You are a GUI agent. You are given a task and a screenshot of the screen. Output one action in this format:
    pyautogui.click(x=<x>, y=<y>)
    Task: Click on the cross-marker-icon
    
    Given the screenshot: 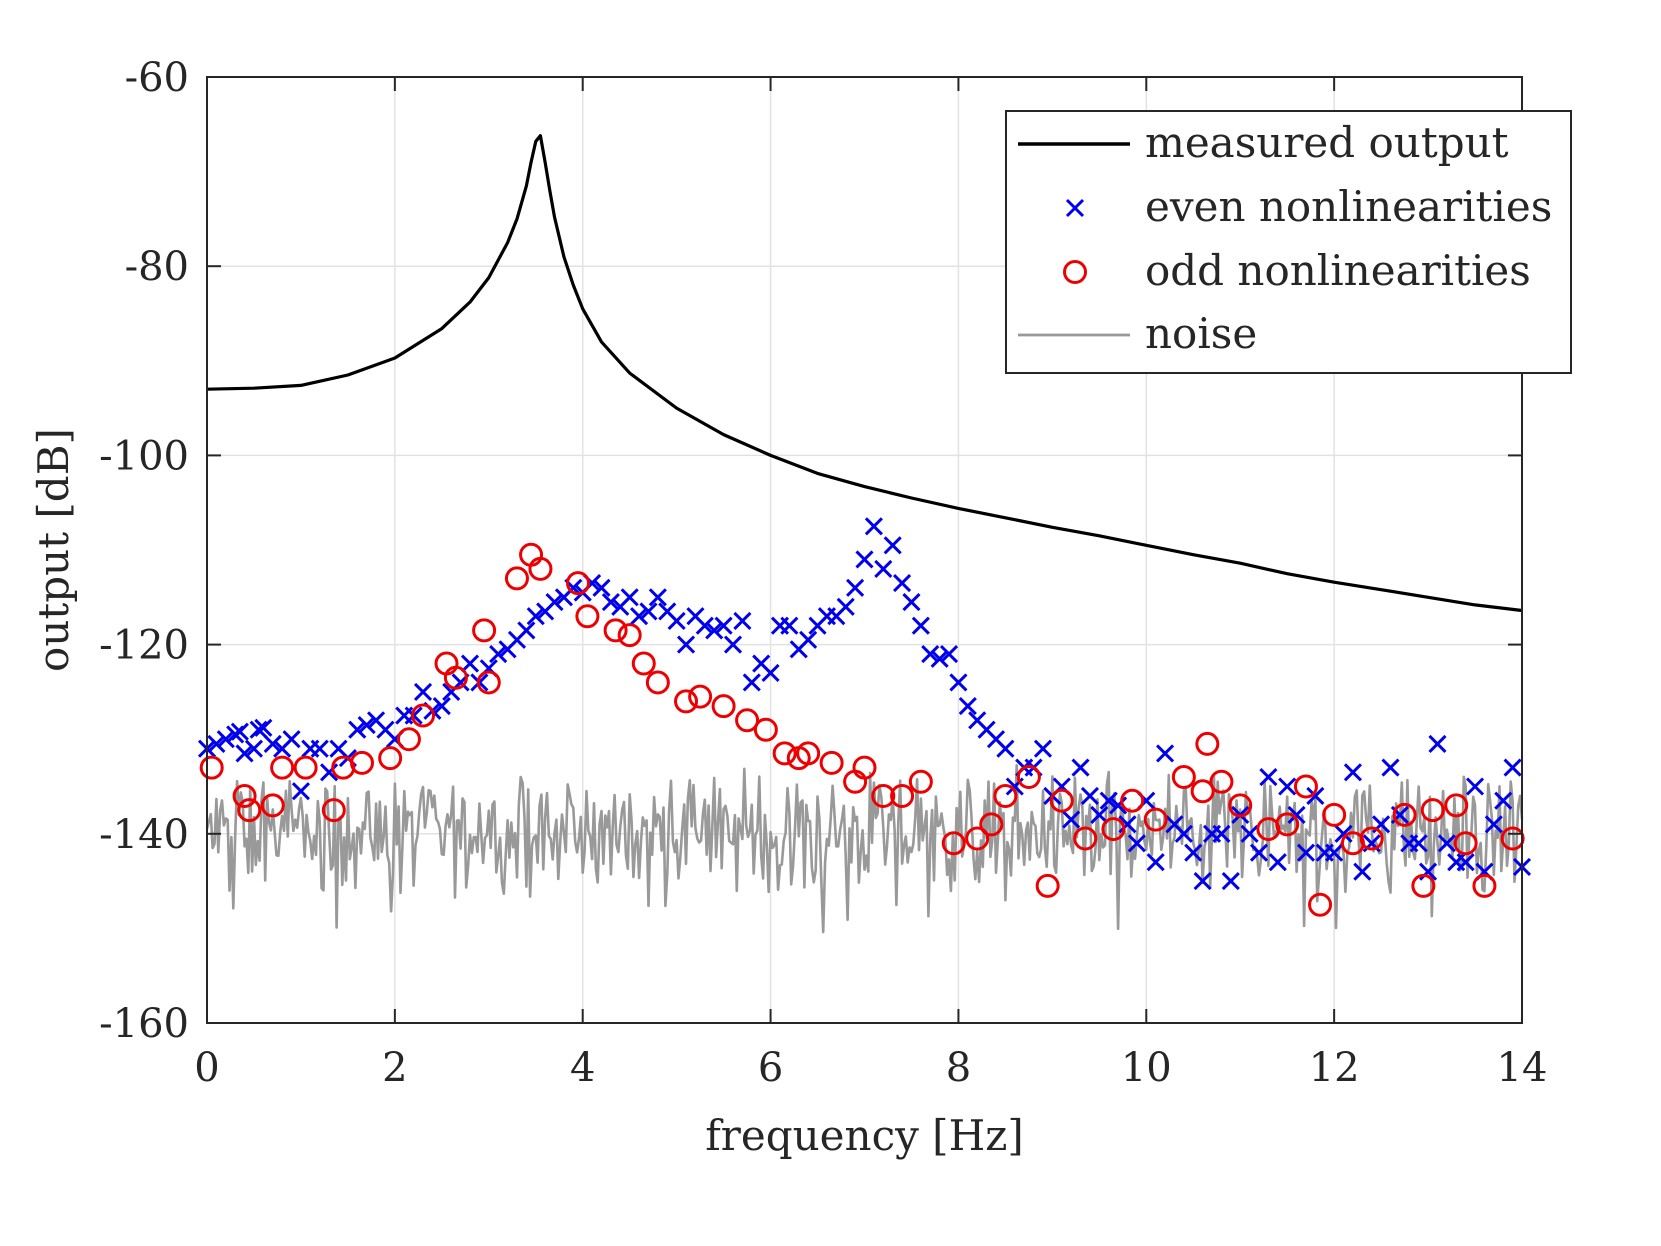 What is the action you would take?
    pyautogui.click(x=1075, y=208)
    